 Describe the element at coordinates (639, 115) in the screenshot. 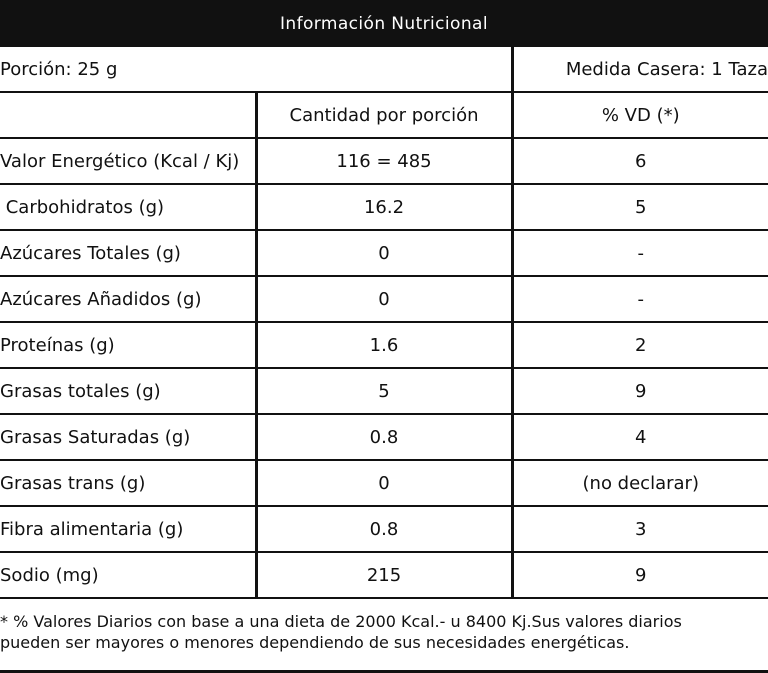

I see `header-daily-value: % VD (*)` at that location.